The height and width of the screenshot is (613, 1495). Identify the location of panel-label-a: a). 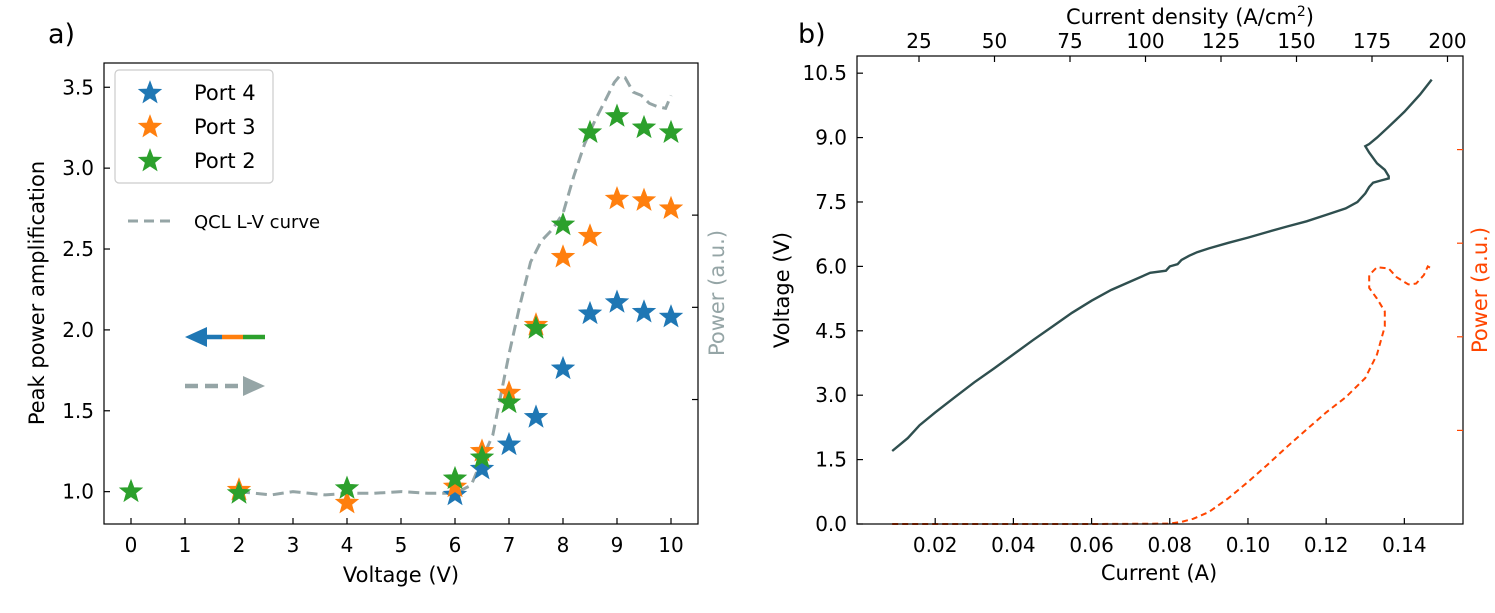
(61, 34).